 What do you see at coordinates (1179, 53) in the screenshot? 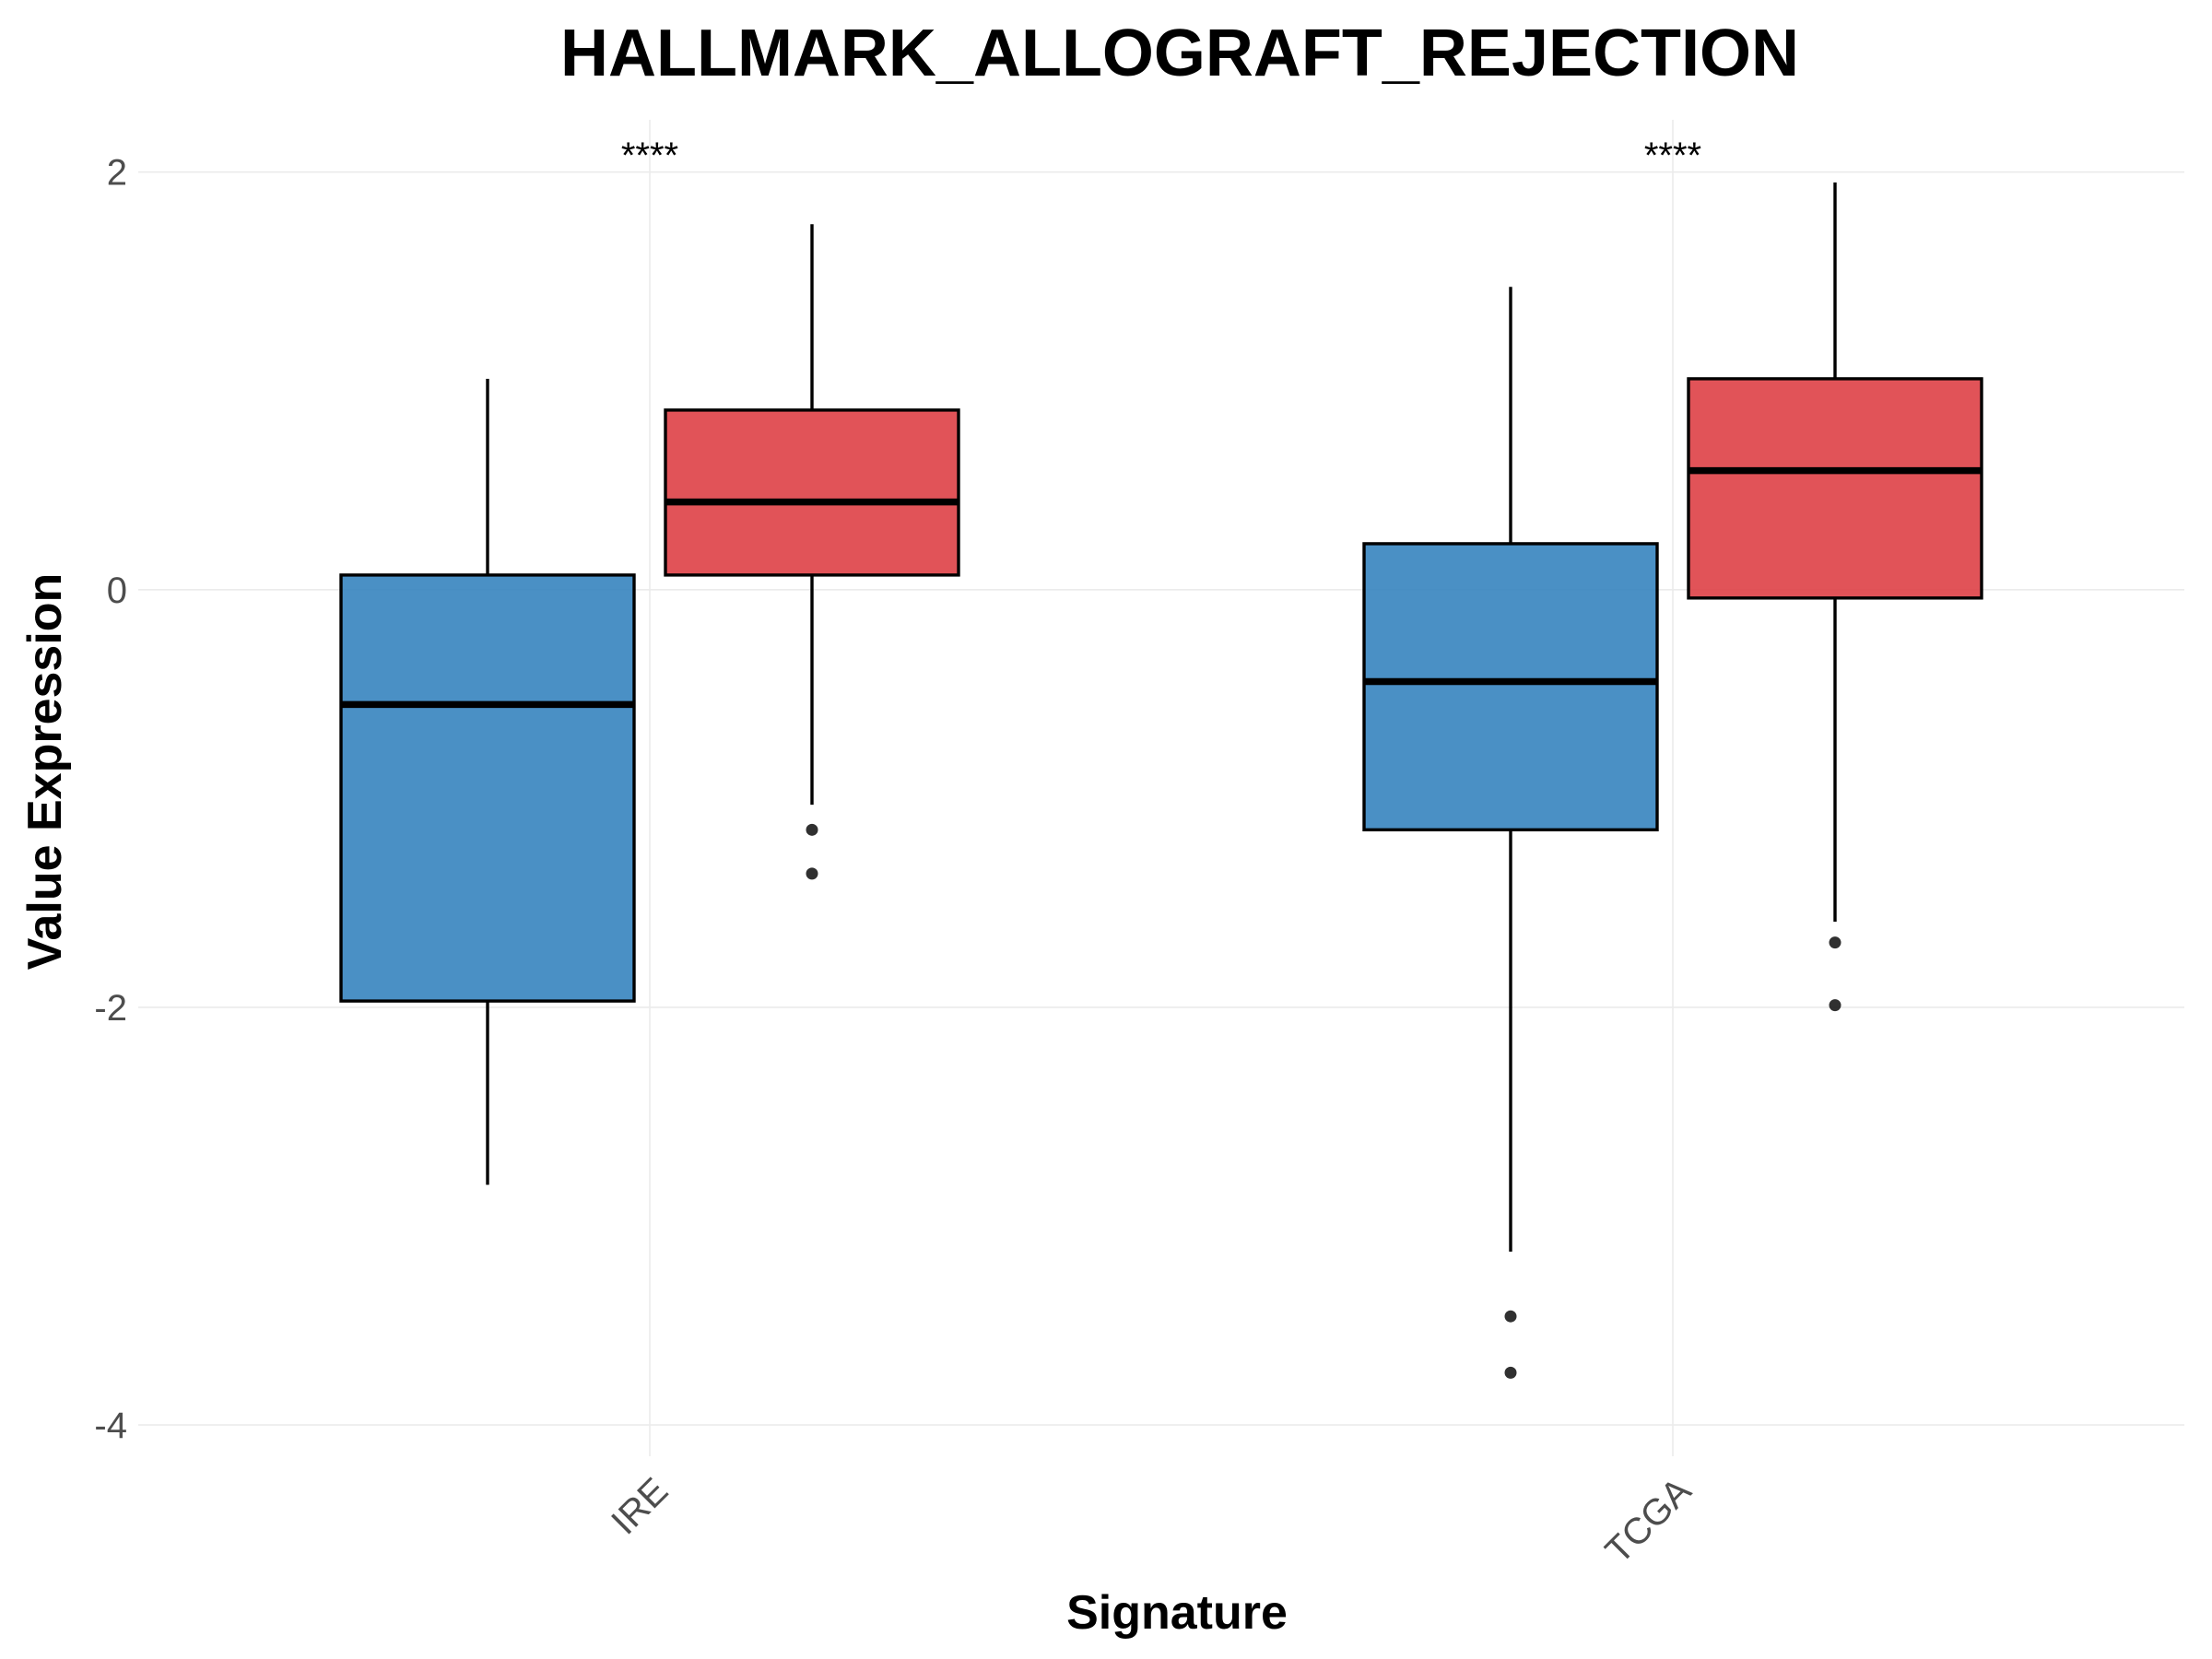
I see `chart-title: HALLMARK_ALLOGRAFT_REJECTION` at bounding box center [1179, 53].